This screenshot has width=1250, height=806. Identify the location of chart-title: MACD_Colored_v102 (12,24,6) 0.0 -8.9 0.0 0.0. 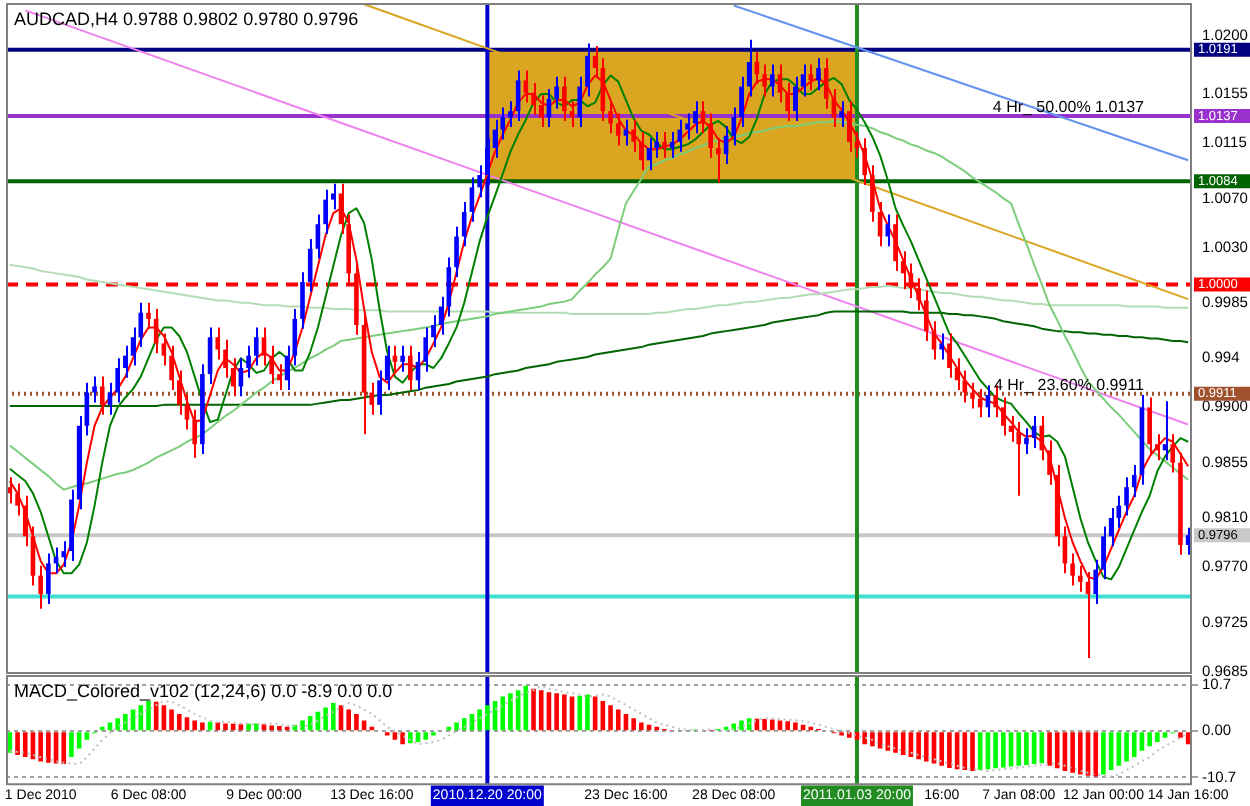
(203, 690).